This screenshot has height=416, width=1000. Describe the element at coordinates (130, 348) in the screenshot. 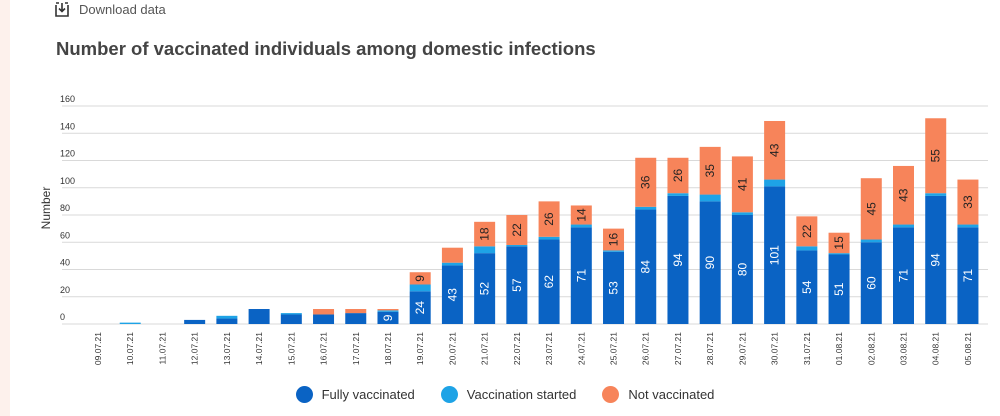

I see `x-tick-label: 10.07.21` at that location.